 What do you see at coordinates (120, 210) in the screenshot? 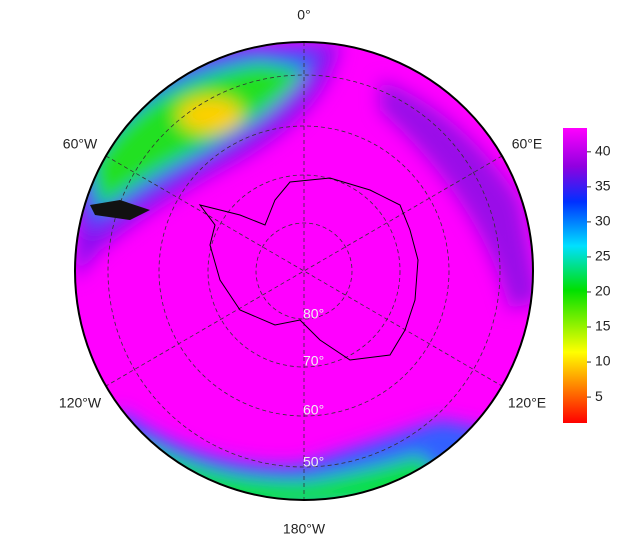
I see `peninsula` at bounding box center [120, 210].